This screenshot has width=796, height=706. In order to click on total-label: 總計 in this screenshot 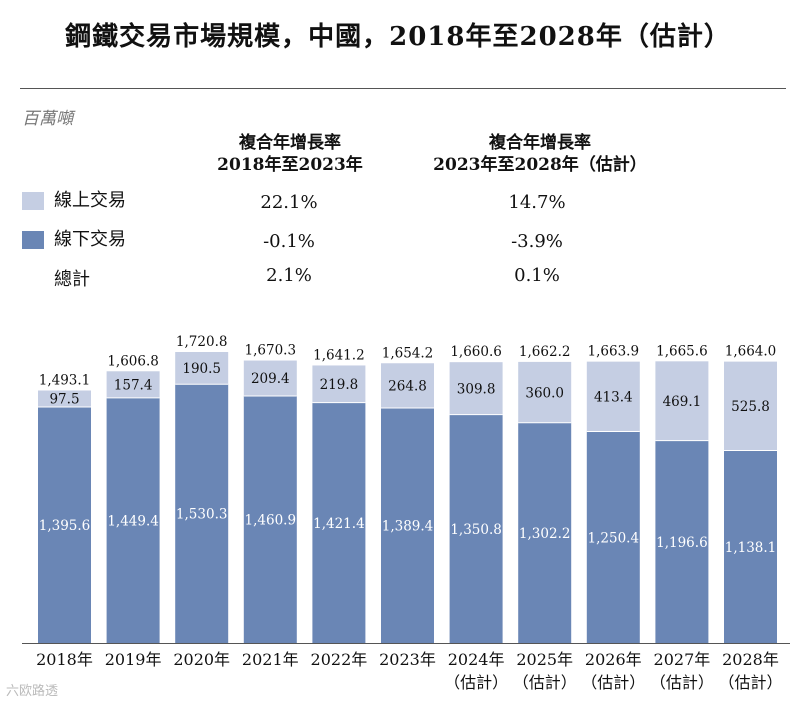, I will do `click(72, 279)`.